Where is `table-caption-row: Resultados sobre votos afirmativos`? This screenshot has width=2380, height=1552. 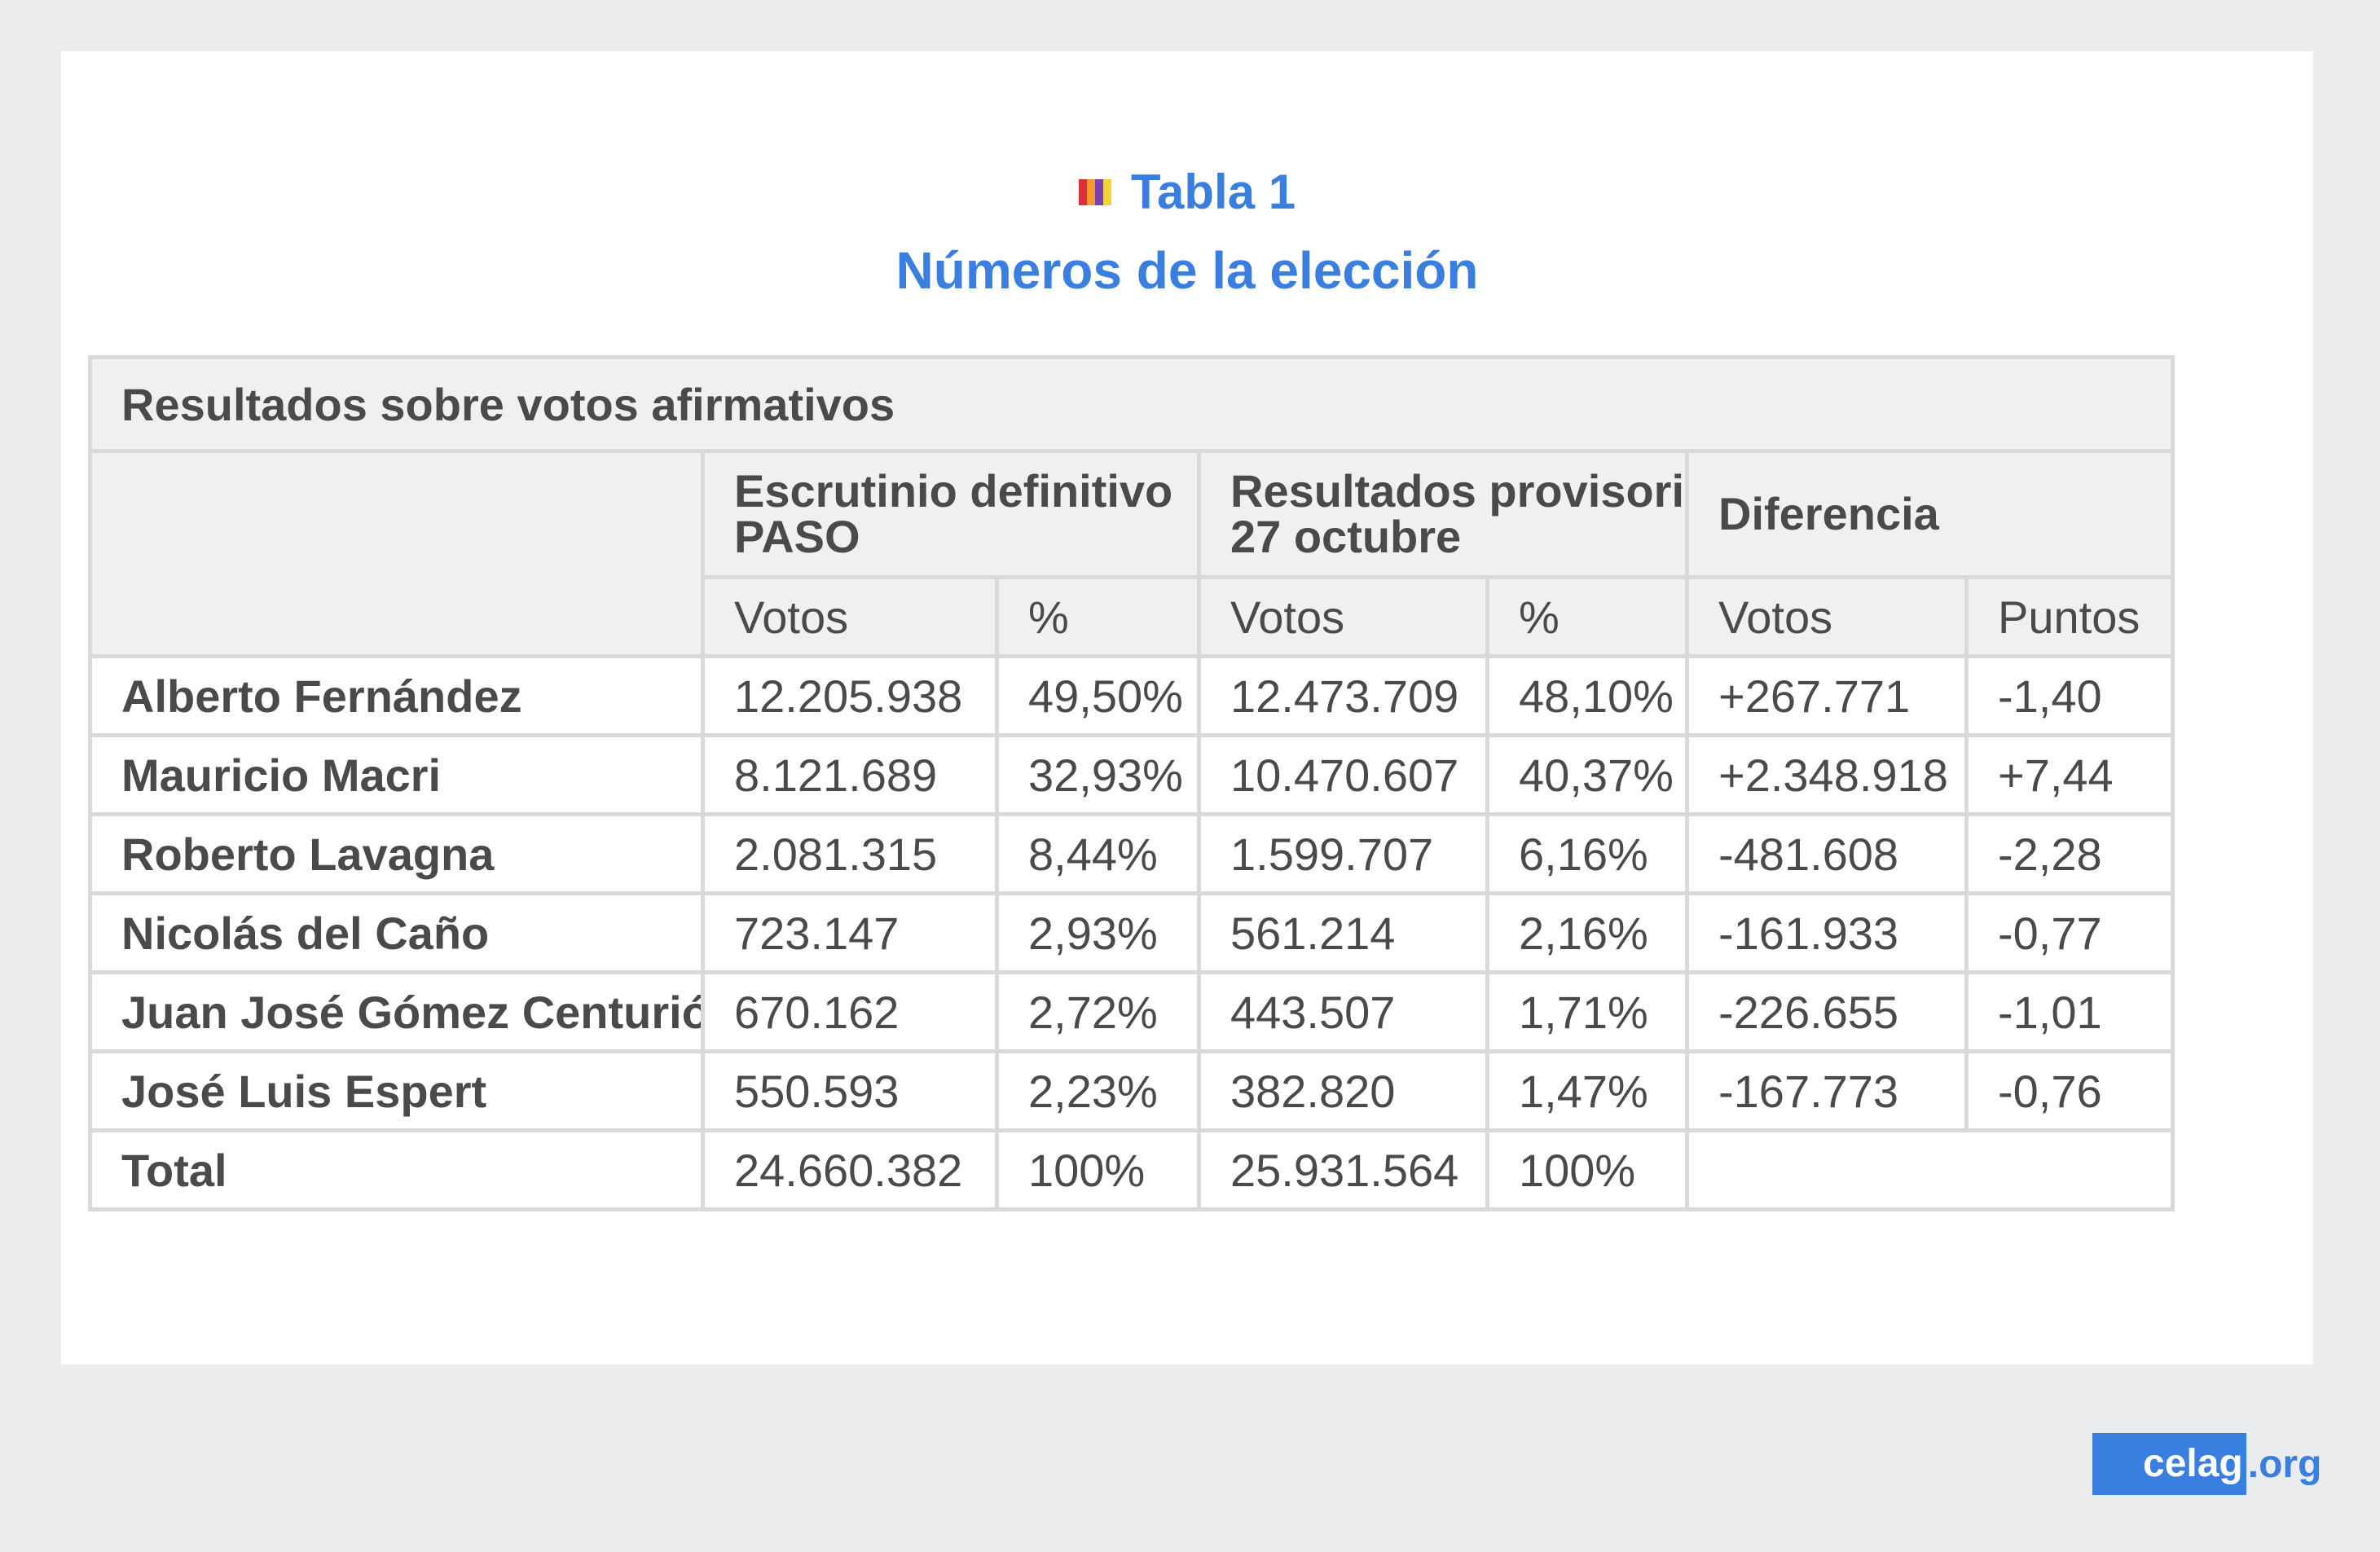 table-caption-row: Resultados sobre votos afirmativos is located at coordinates (1131, 404).